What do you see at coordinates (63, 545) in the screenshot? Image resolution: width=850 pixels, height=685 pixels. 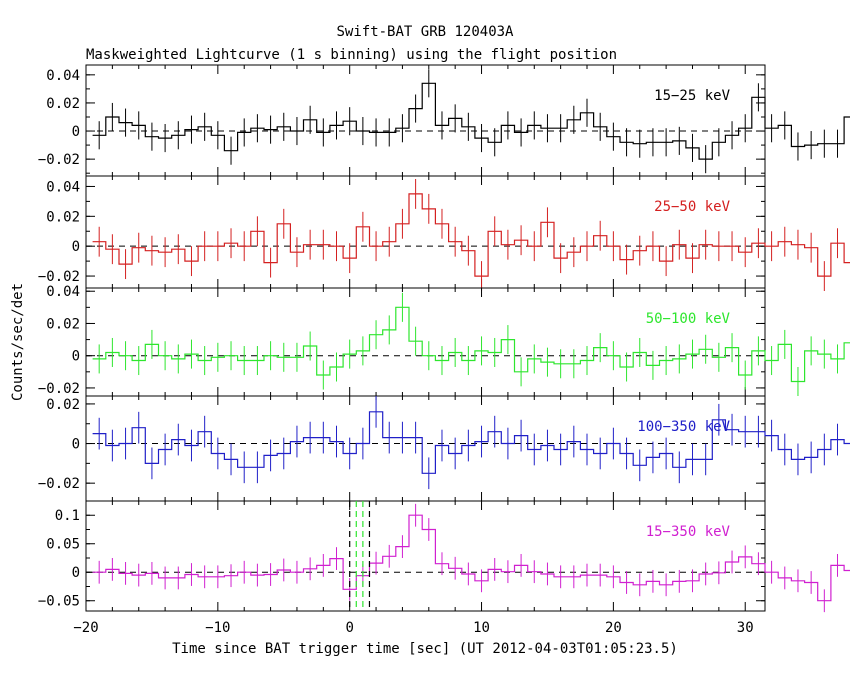 I see `y-tick-label: 0.05` at bounding box center [63, 545].